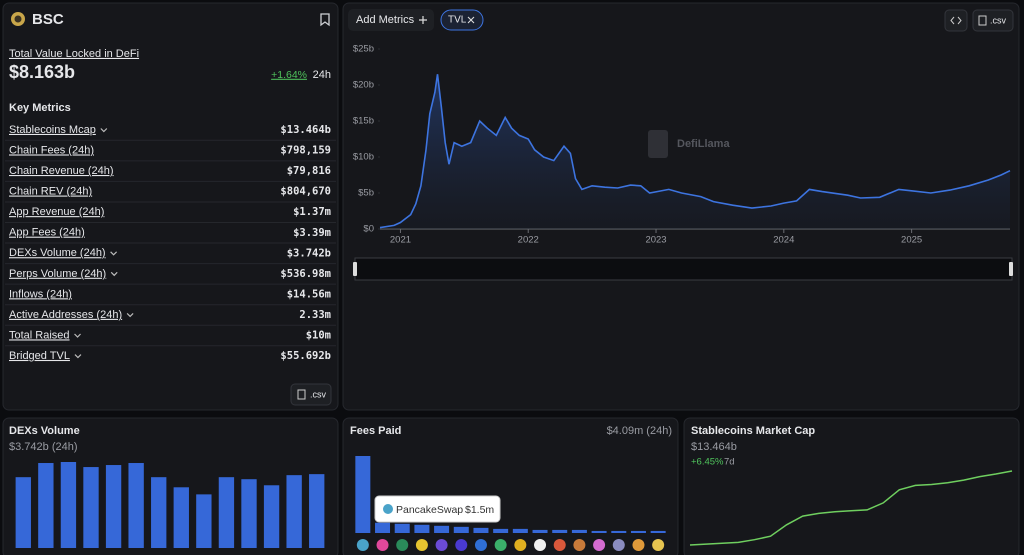  I want to click on chain-title: BSC, so click(48, 19).